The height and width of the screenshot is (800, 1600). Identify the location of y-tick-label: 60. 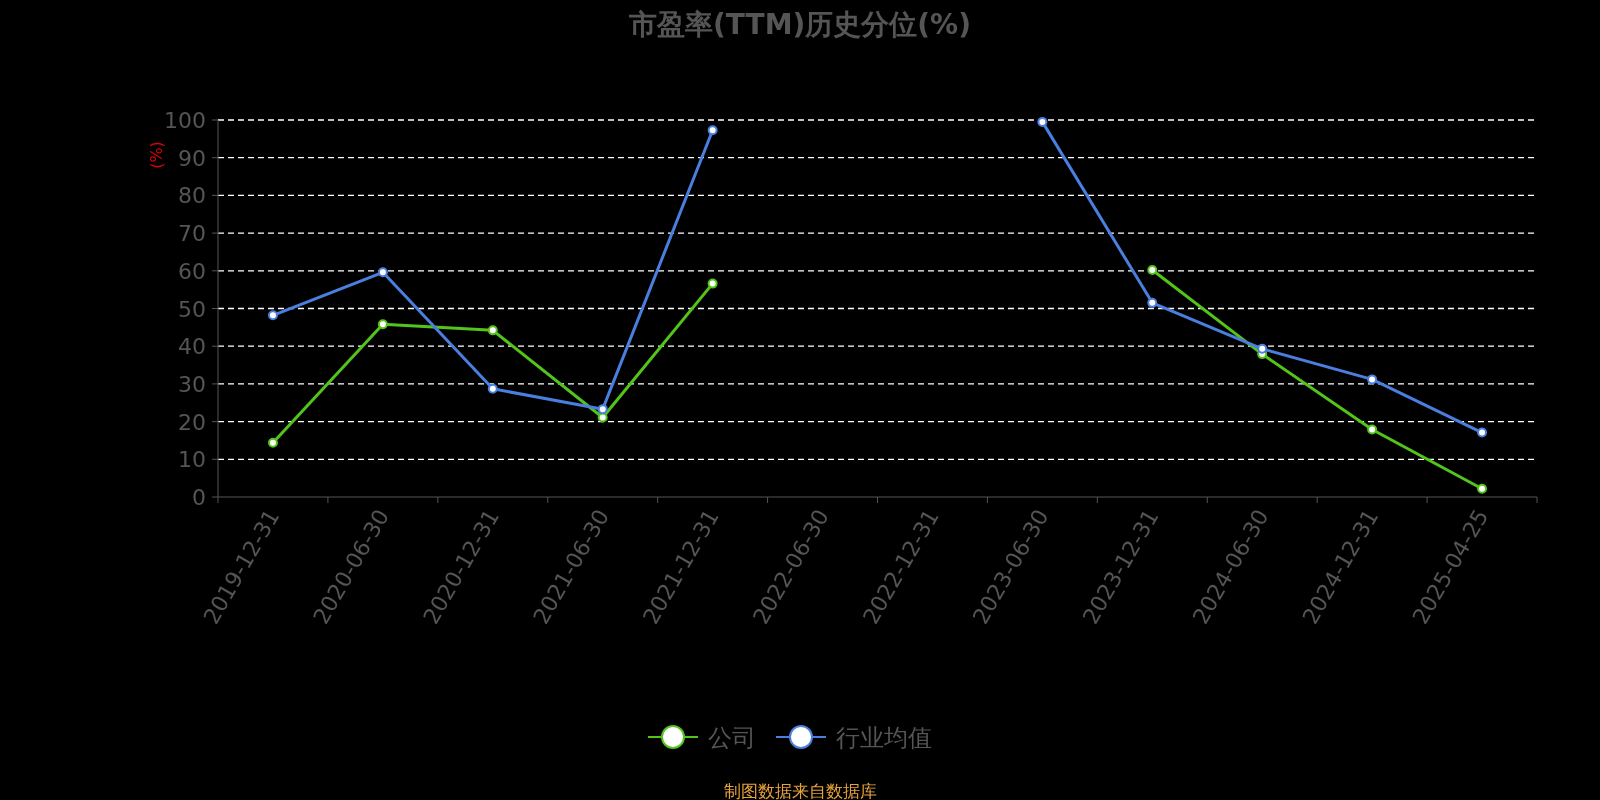
(192, 271).